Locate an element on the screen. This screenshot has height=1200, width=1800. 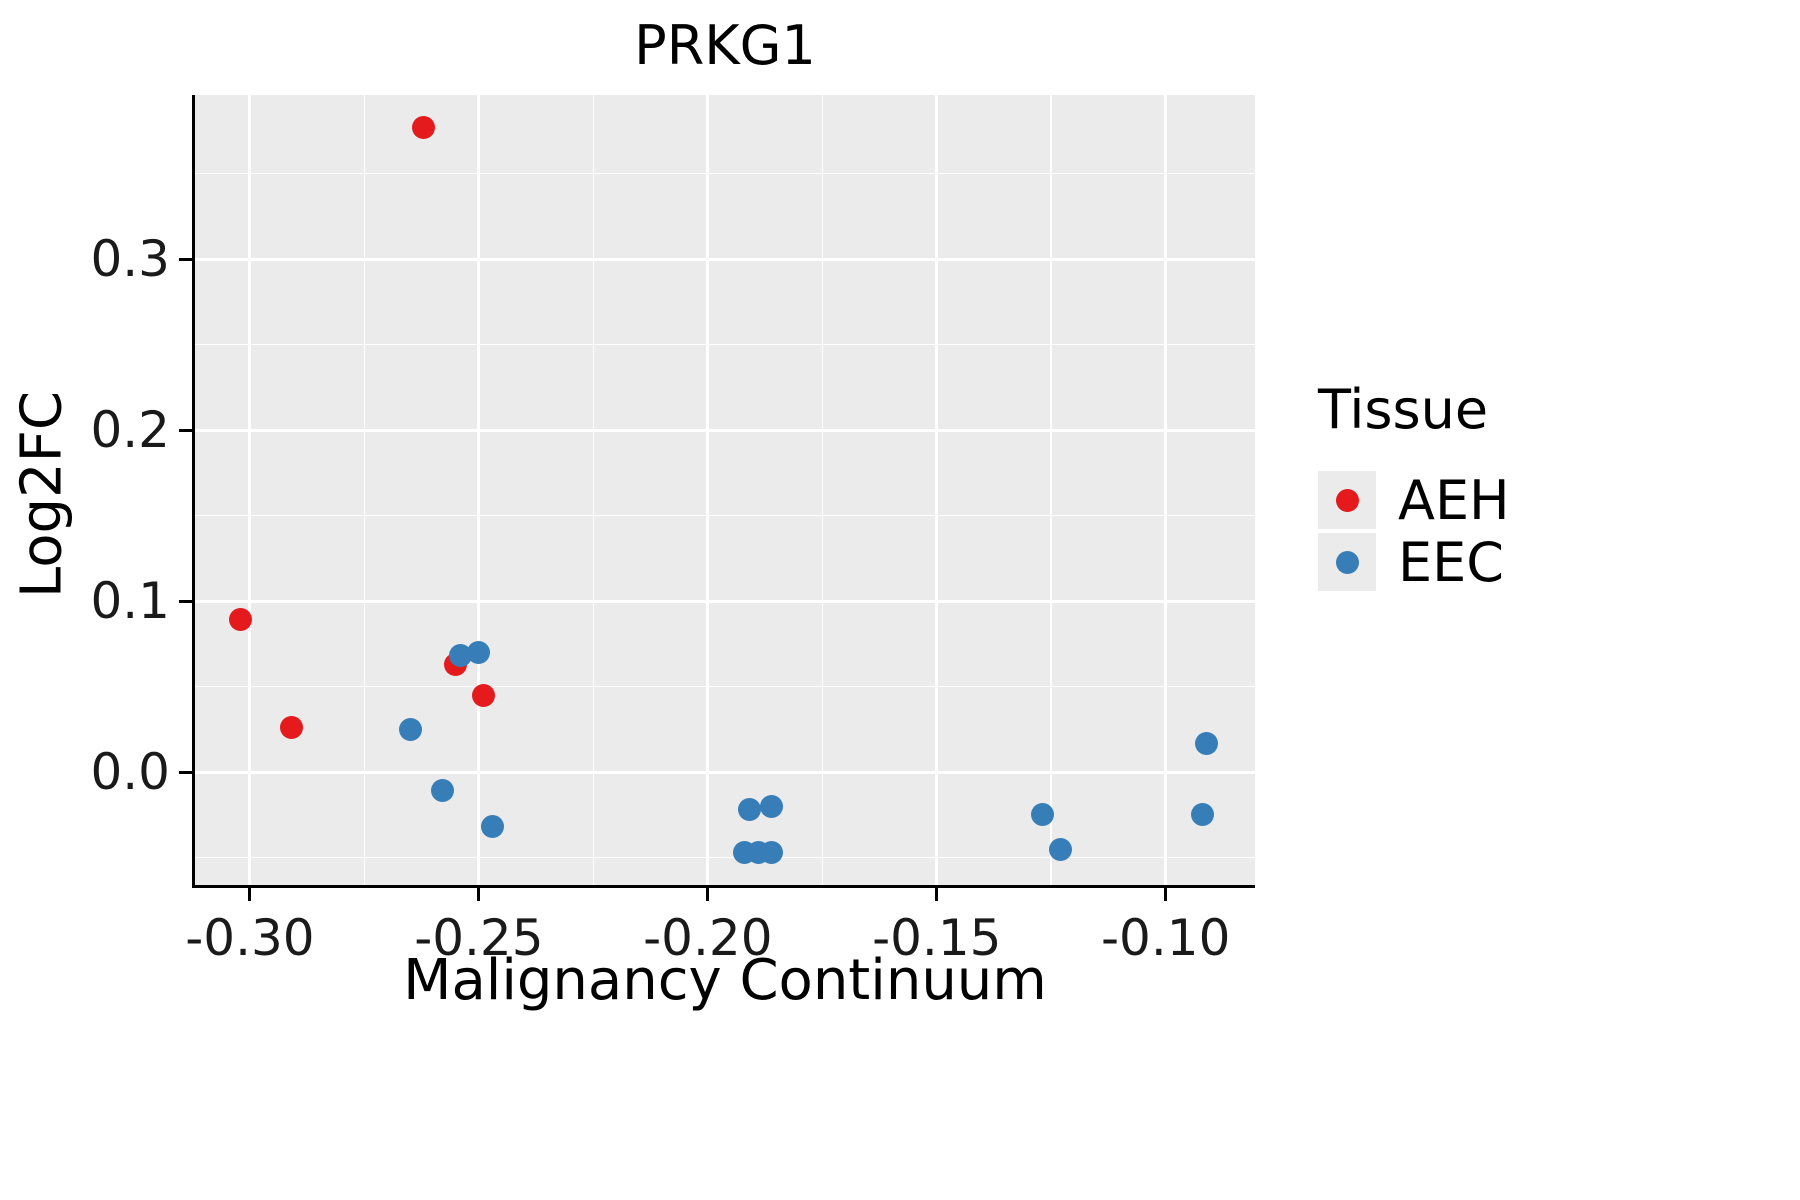
x-axis-line is located at coordinates (723, 886).